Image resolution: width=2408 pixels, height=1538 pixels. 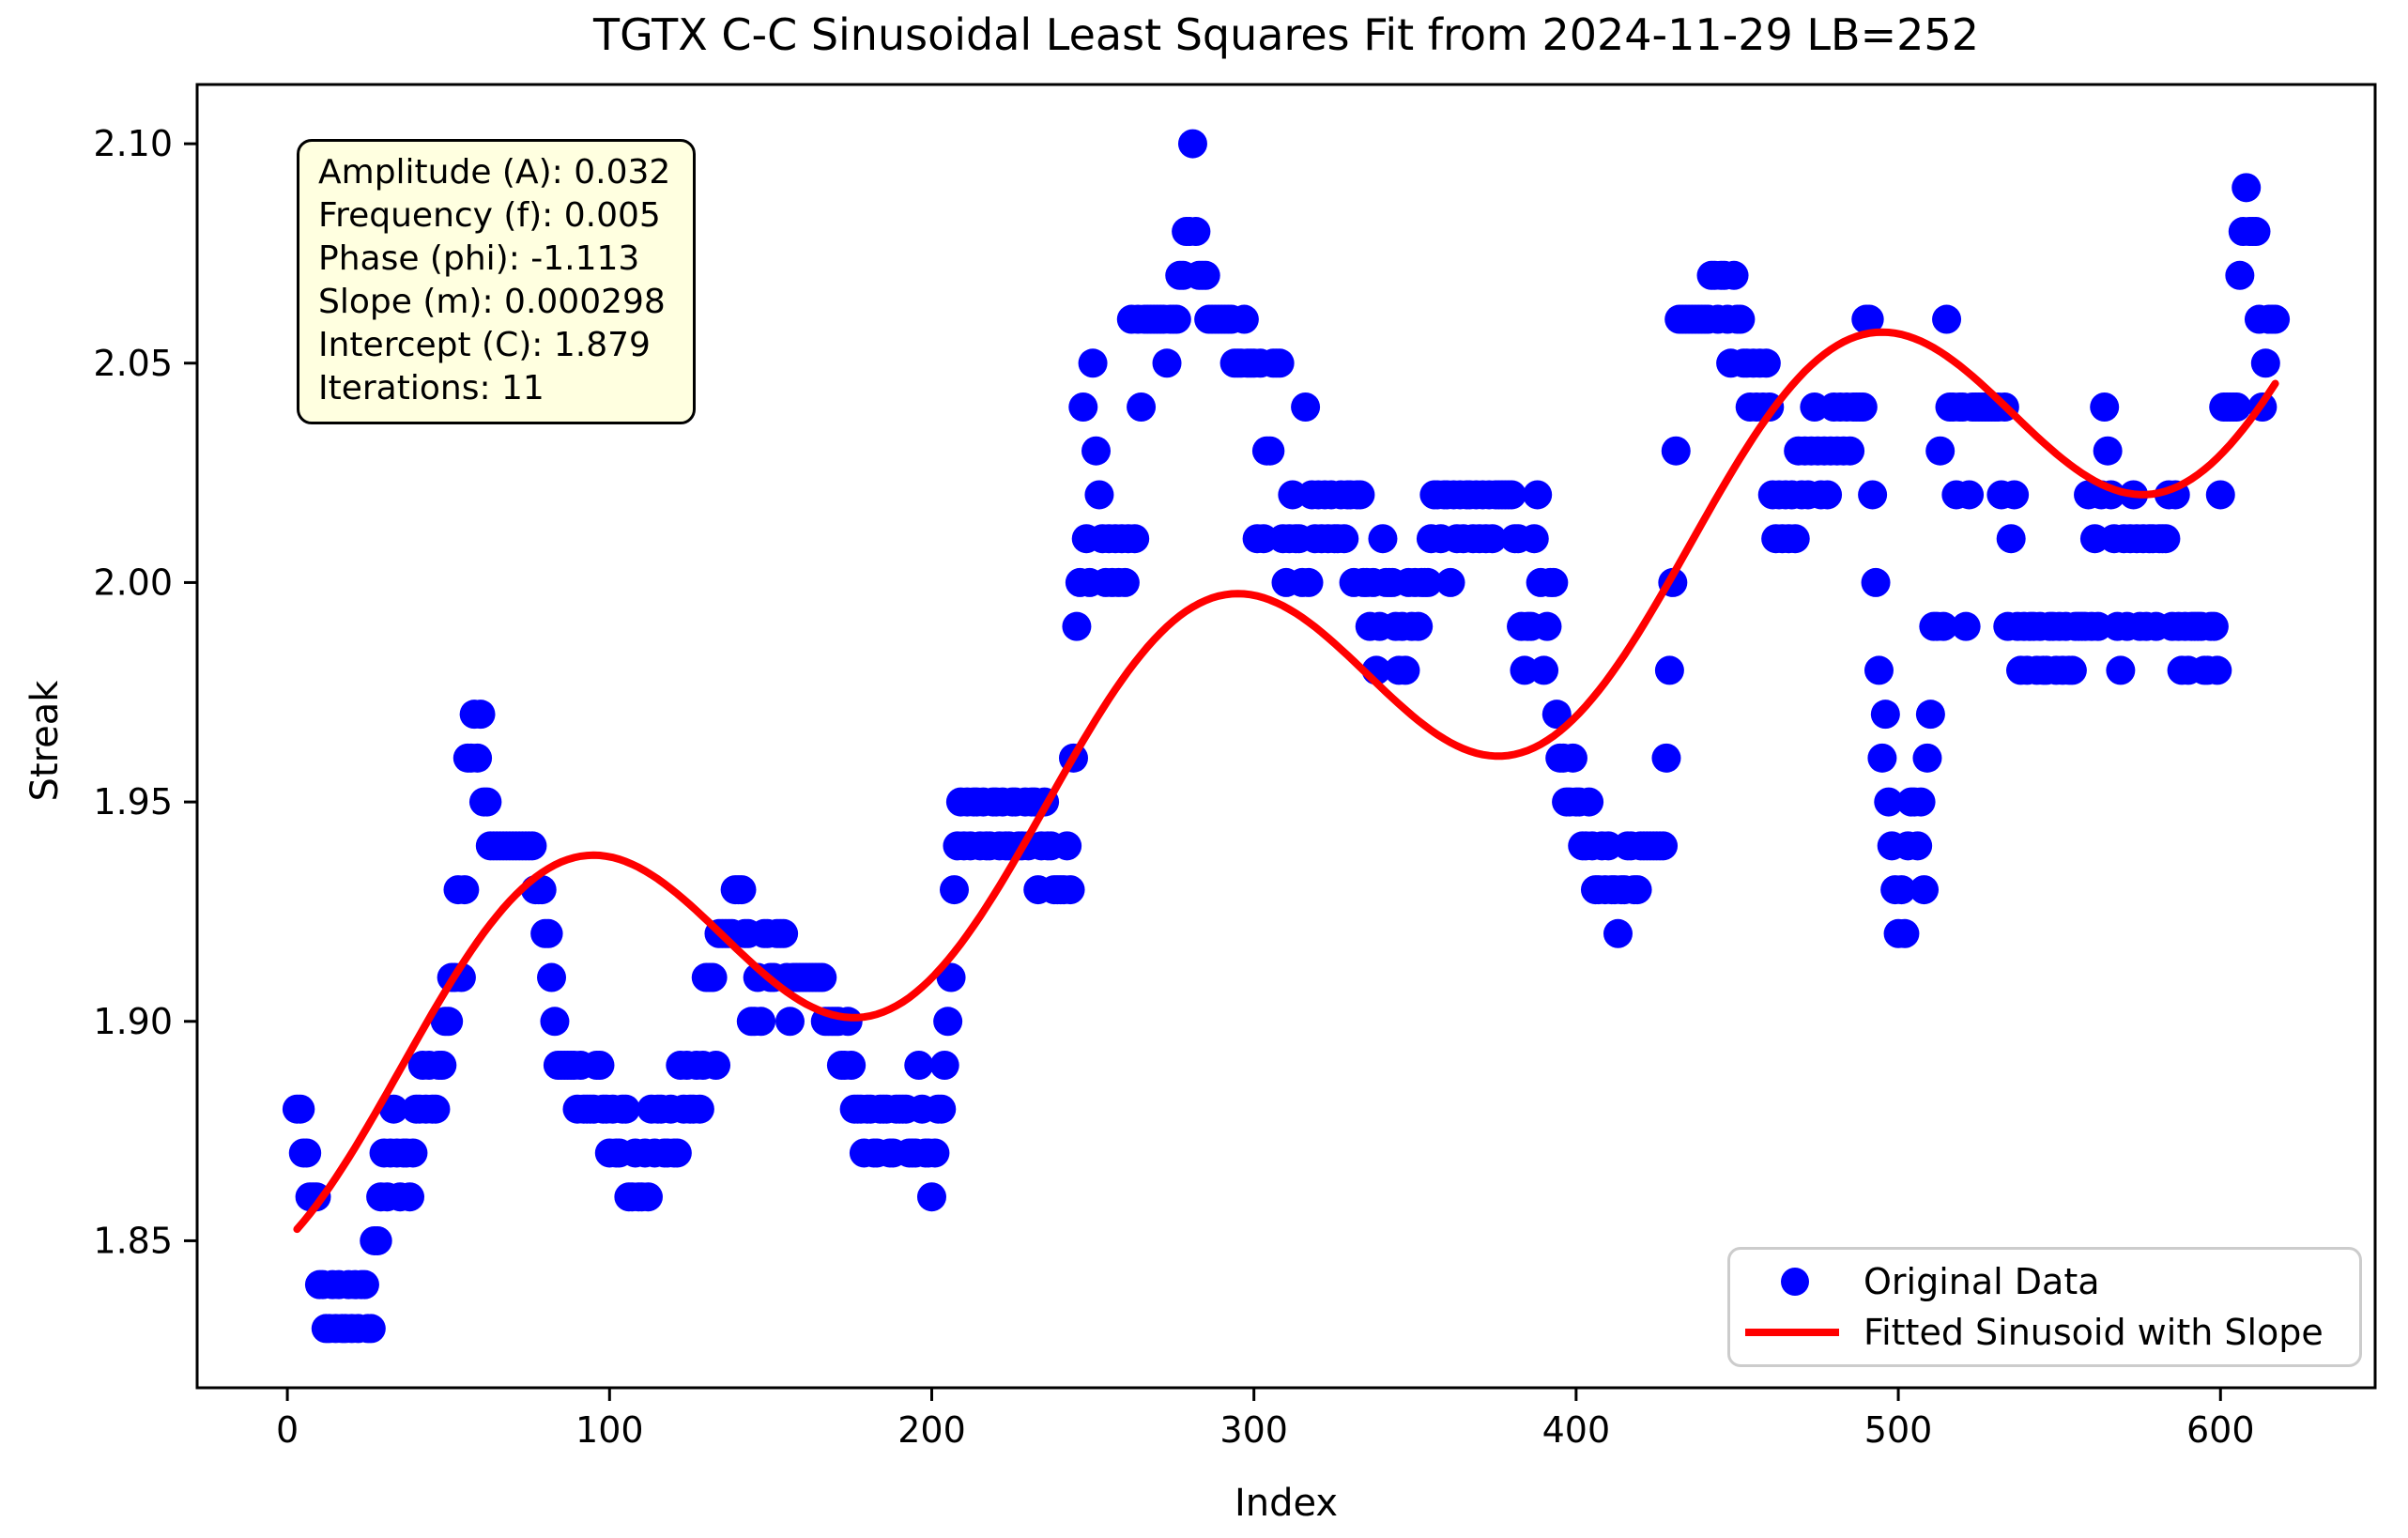 I want to click on y-tick-label: 1.85, so click(x=133, y=1240).